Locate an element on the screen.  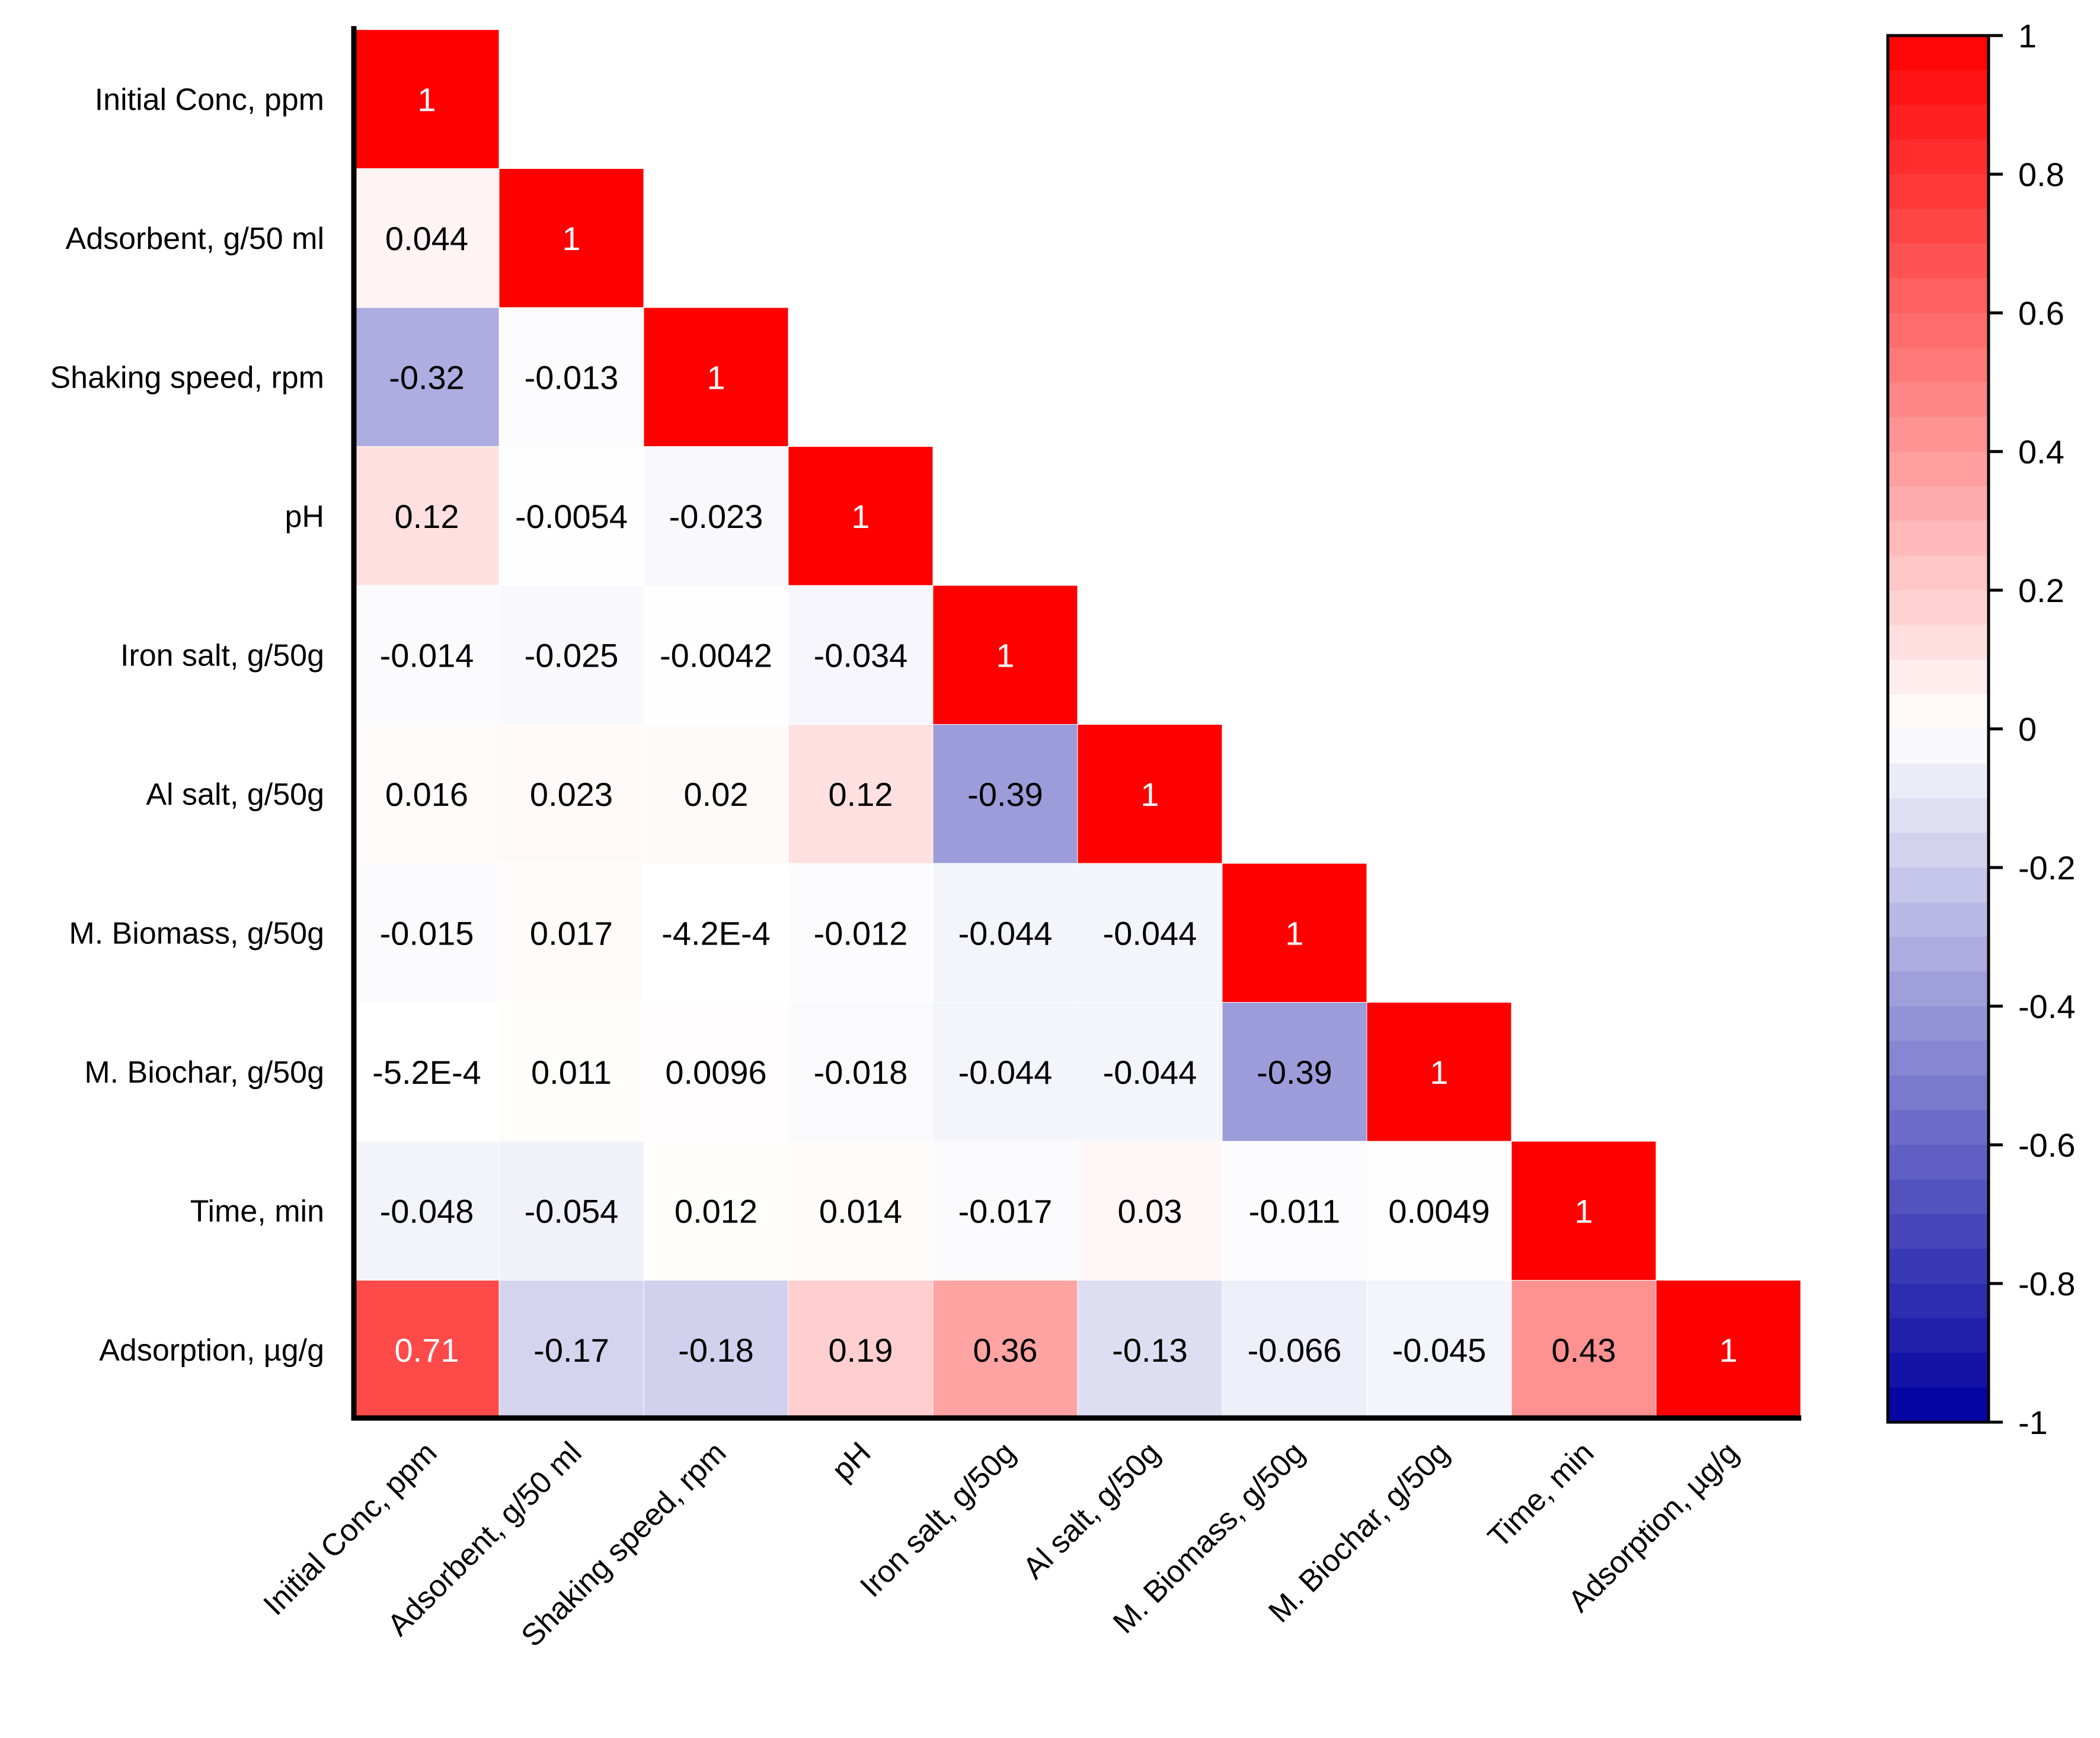
y-axis-label: M. Biochar, g/50g is located at coordinates (204, 1072).